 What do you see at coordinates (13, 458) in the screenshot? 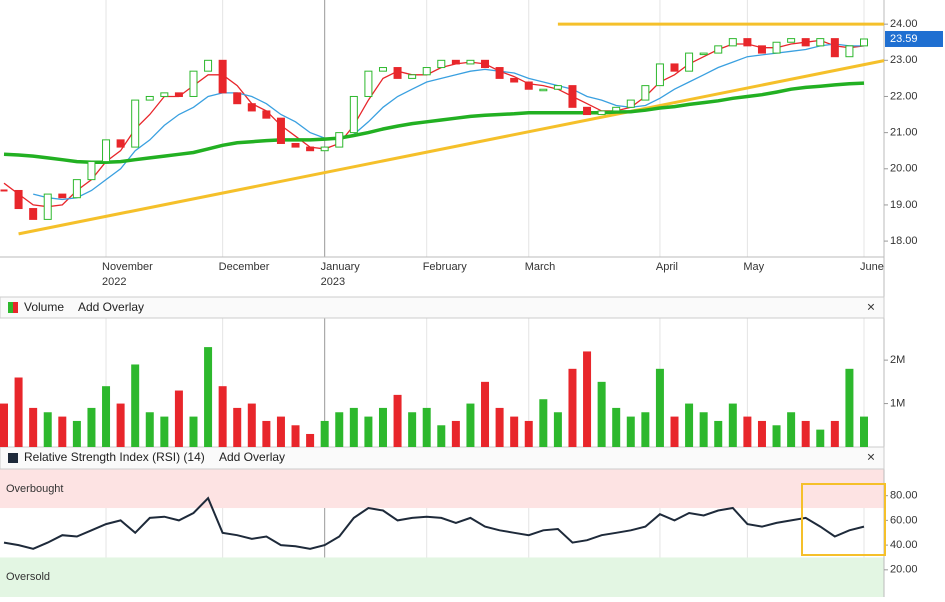
I see `rsi-icon` at bounding box center [13, 458].